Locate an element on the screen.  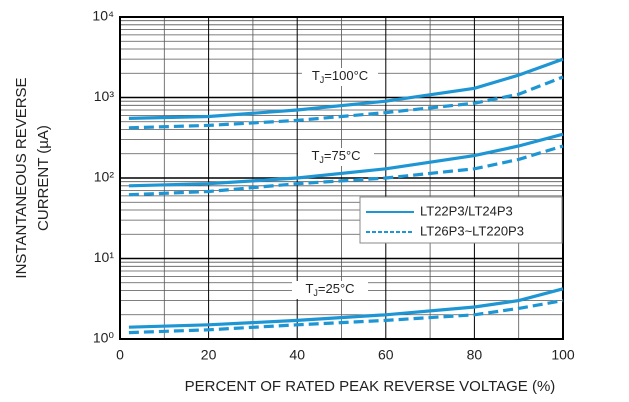
legend-box is located at coordinates (461, 220).